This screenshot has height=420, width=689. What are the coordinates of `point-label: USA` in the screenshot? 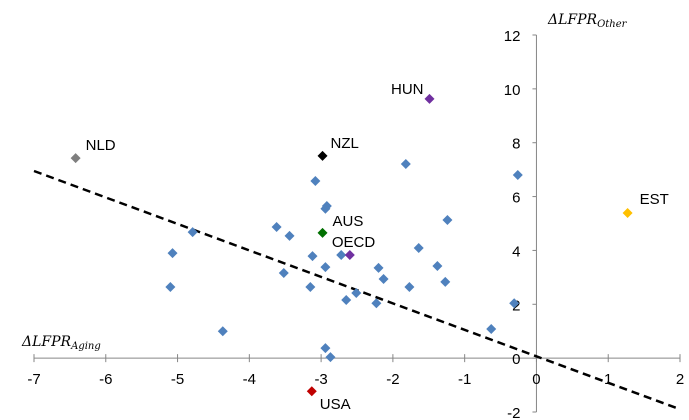 It's located at (335, 404).